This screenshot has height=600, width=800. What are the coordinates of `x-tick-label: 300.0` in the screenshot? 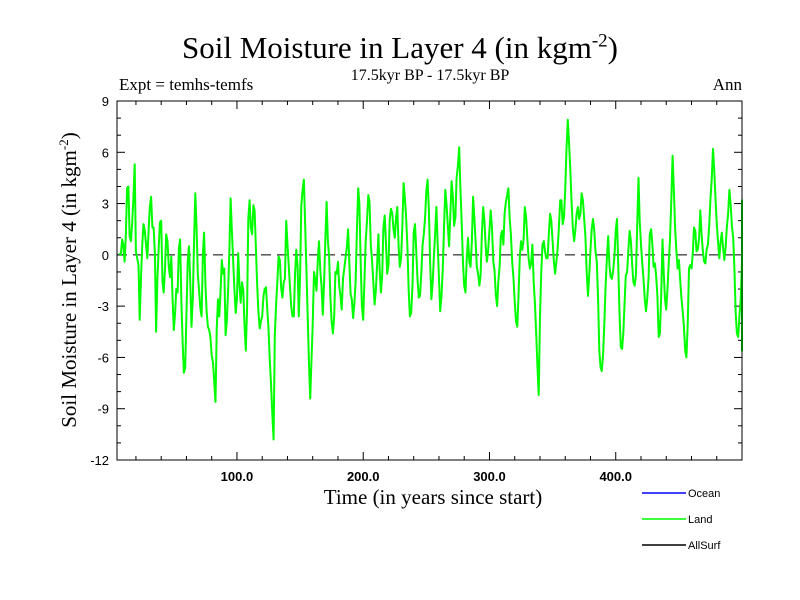 It's located at (489, 476).